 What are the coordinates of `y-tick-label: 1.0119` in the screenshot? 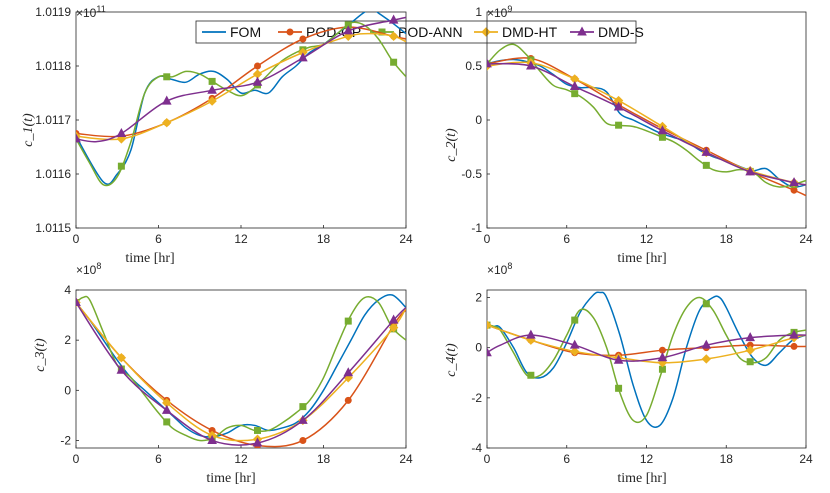 It's located at (53, 12).